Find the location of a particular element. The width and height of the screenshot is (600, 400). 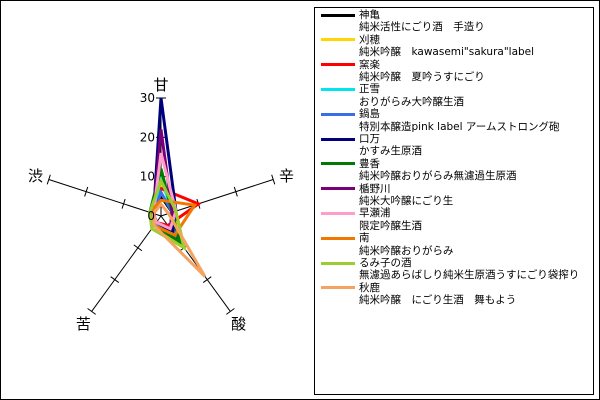

legend-brand-6: 豊香 is located at coordinates (369, 163).